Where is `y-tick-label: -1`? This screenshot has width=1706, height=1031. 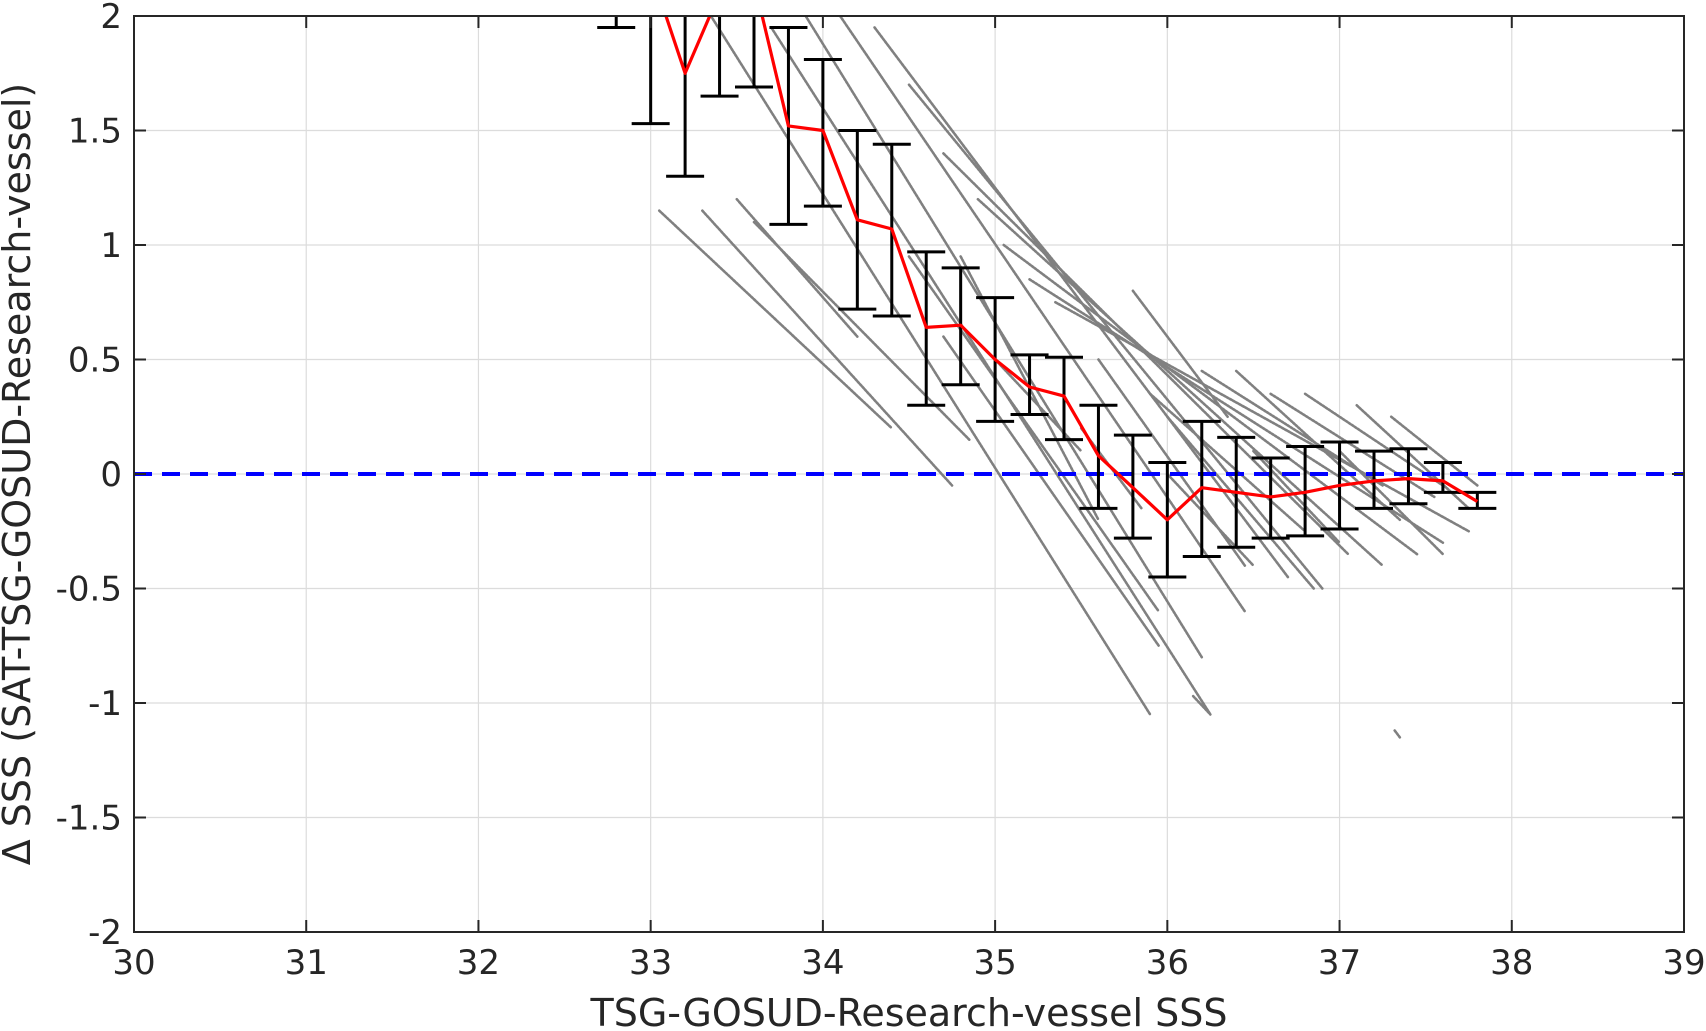 y-tick-label: -1 is located at coordinates (105, 704).